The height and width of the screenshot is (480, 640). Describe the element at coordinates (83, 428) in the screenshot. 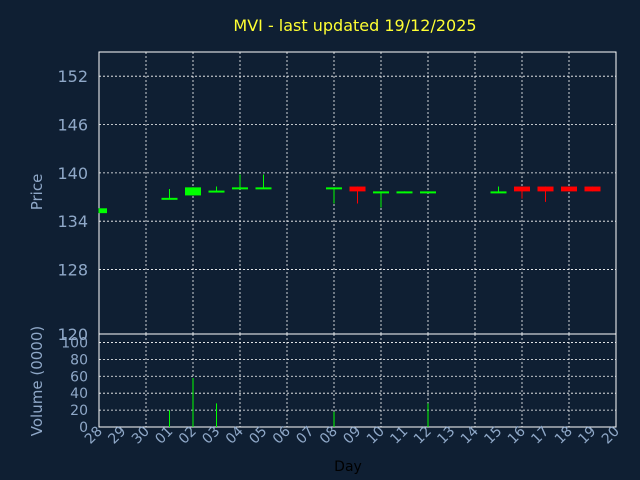

I see `volume-tick-label: 0` at that location.